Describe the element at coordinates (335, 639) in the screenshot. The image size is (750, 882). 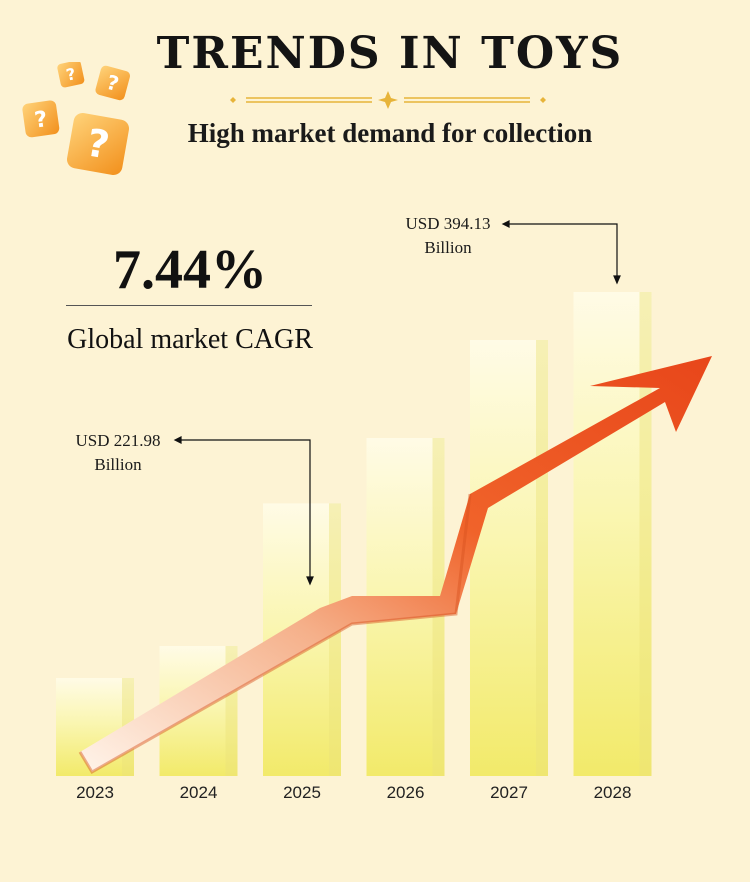
I see `bar-side-2025` at that location.